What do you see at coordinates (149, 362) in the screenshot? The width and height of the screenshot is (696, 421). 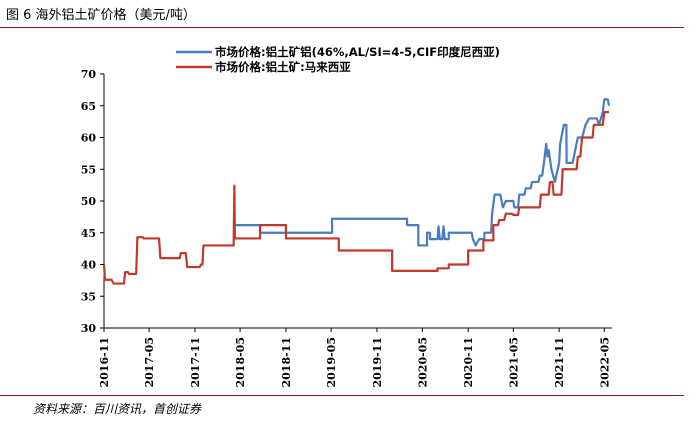 I see `x-tick-label: 2017-05` at bounding box center [149, 362].